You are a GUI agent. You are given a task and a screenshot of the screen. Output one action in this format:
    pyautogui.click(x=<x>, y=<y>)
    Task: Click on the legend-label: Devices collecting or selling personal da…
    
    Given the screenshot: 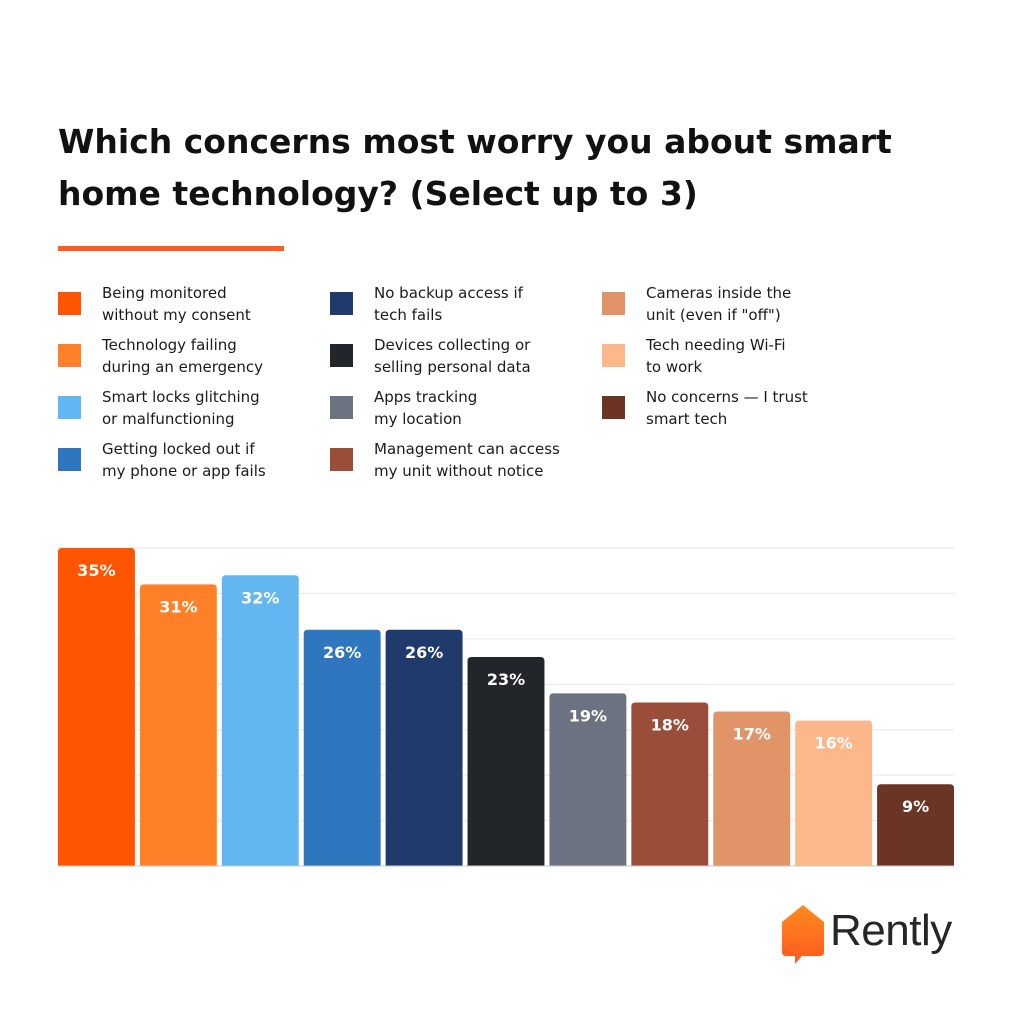 What is the action you would take?
    pyautogui.click(x=490, y=356)
    